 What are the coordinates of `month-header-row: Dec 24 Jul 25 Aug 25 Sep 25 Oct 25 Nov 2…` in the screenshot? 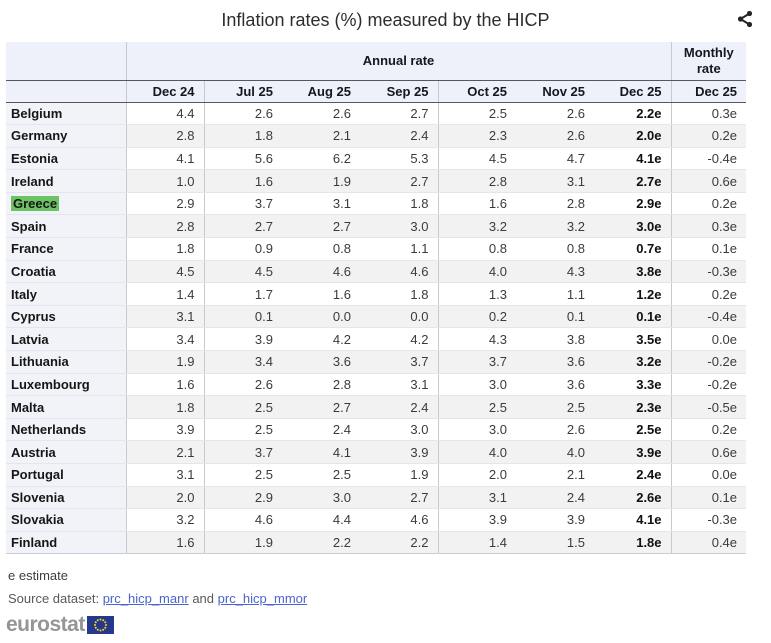 It's located at (376, 91).